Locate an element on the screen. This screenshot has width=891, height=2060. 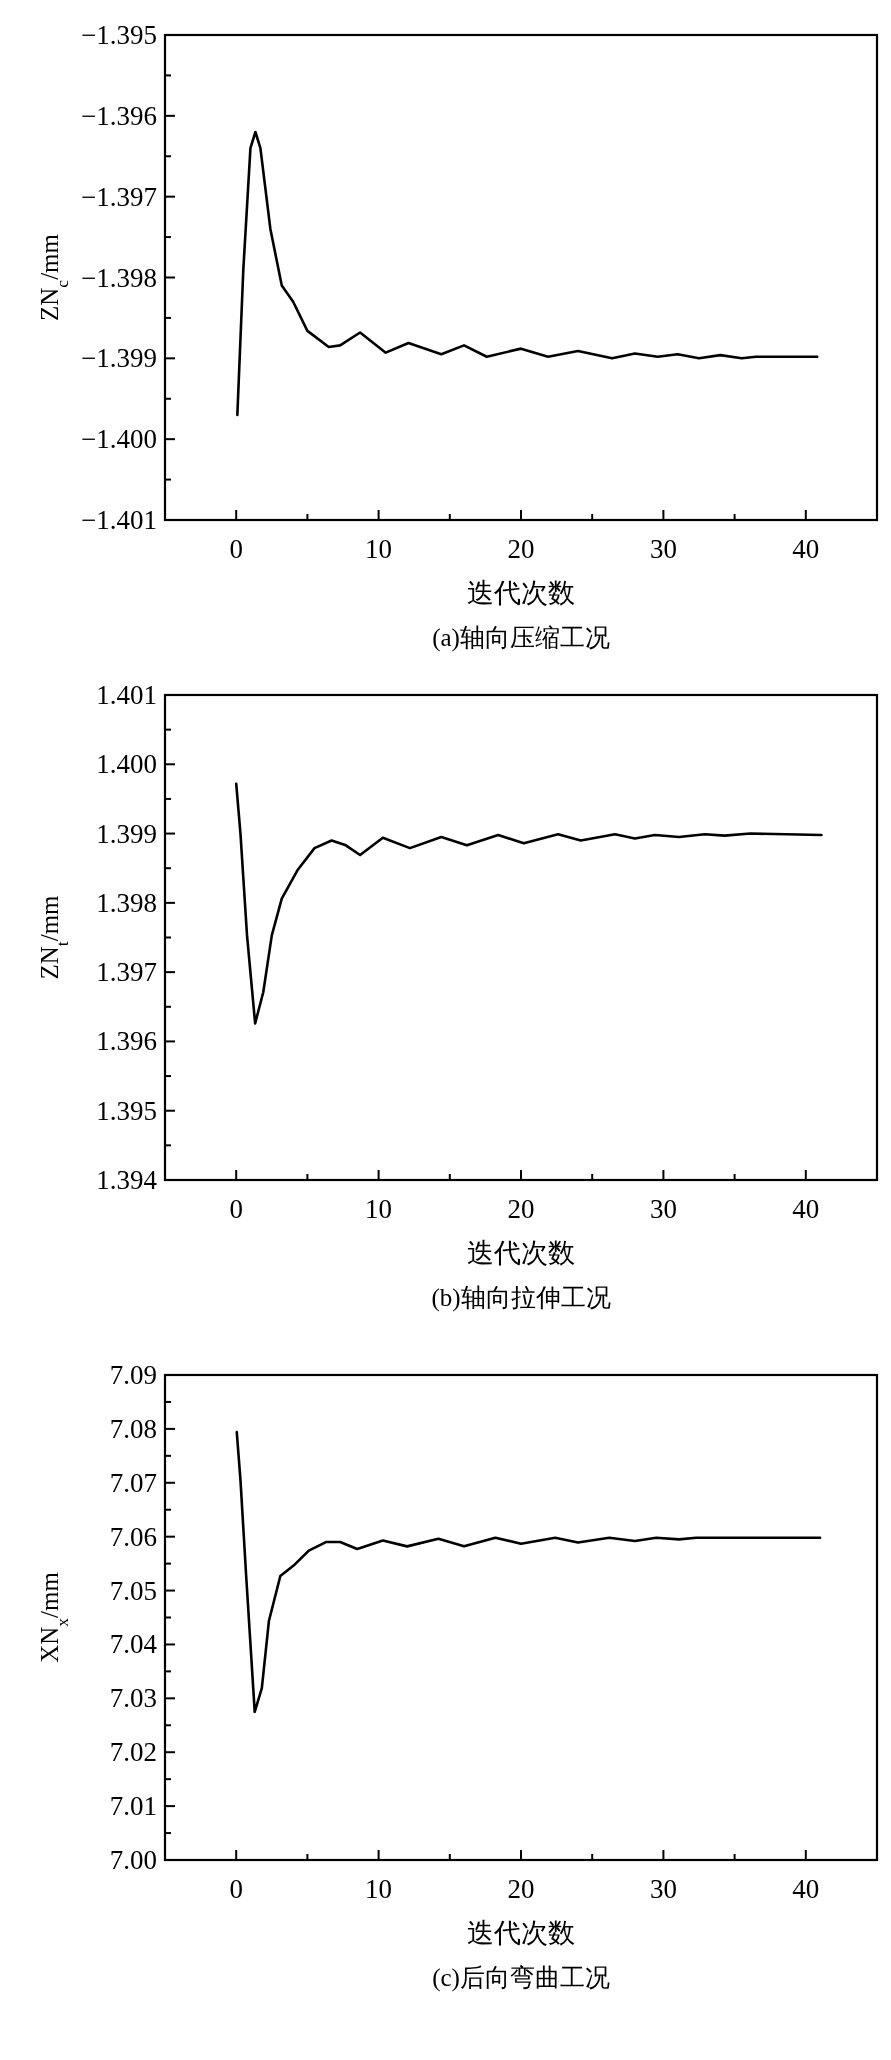
y-tick-label: −1.395 is located at coordinates (119, 35).